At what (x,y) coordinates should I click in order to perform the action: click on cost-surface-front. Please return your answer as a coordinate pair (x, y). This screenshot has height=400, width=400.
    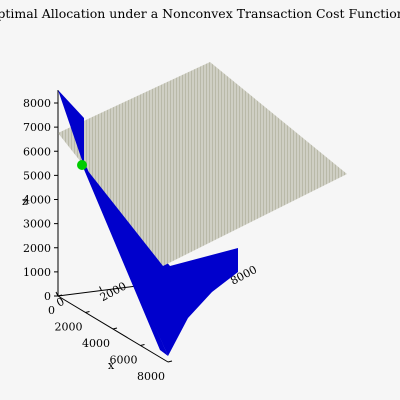
    Looking at the image, I should click on (124, 258).